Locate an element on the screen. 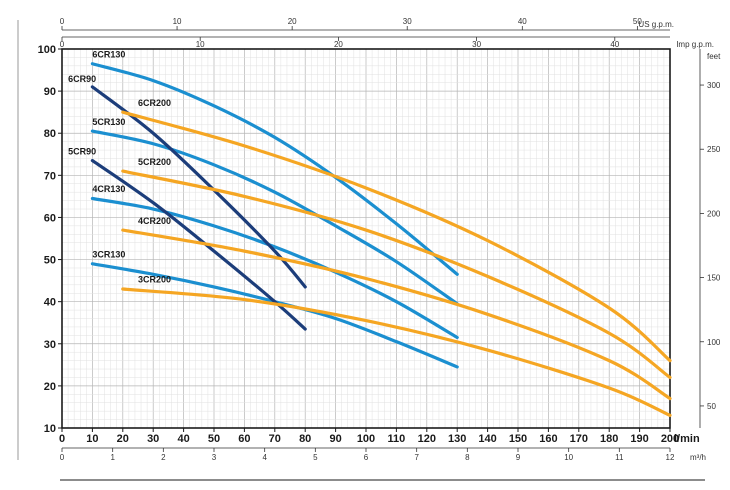  feet-tick-label: 300 is located at coordinates (714, 85).